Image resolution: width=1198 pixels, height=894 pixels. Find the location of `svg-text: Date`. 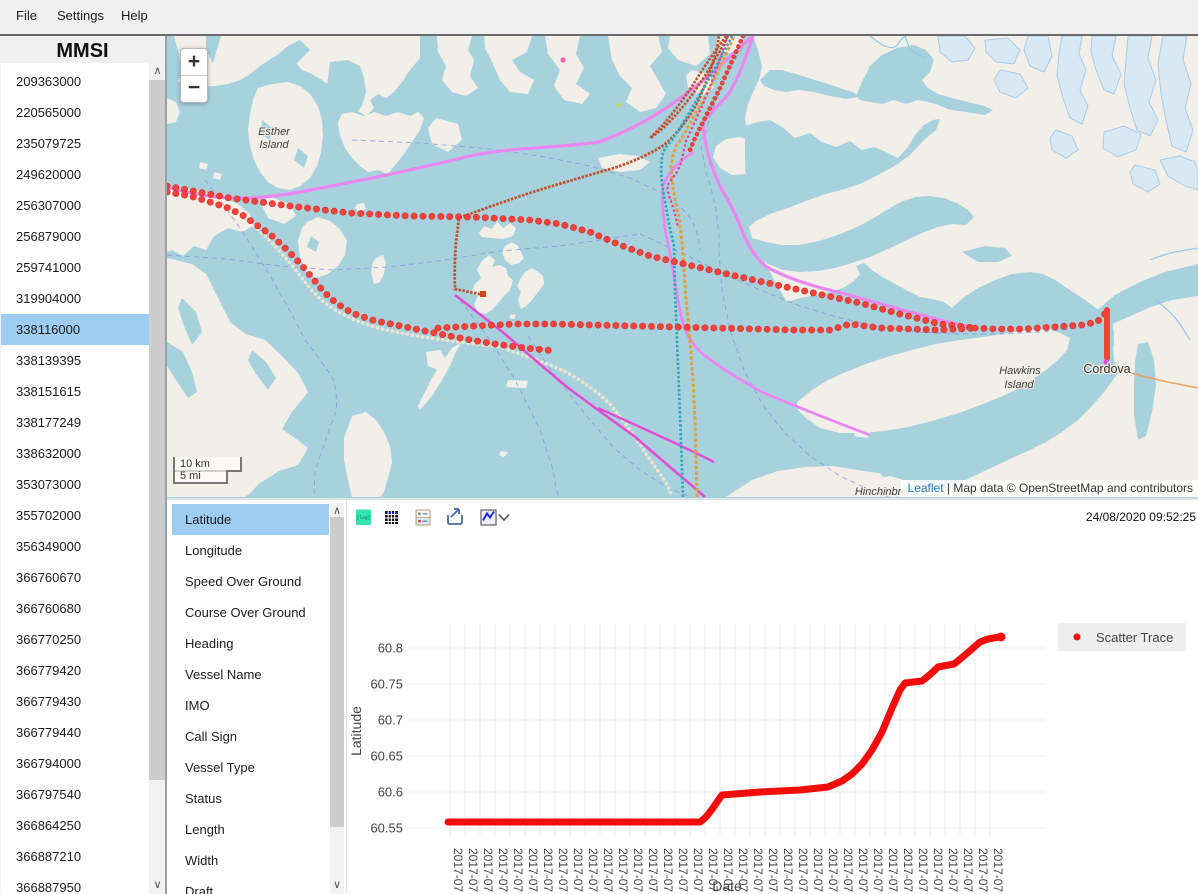

svg-text: Date is located at coordinates (727, 886).